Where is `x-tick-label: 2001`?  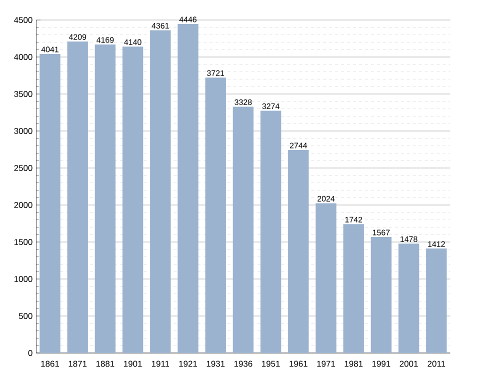
x-tick-label: 2001 is located at coordinates (409, 363).